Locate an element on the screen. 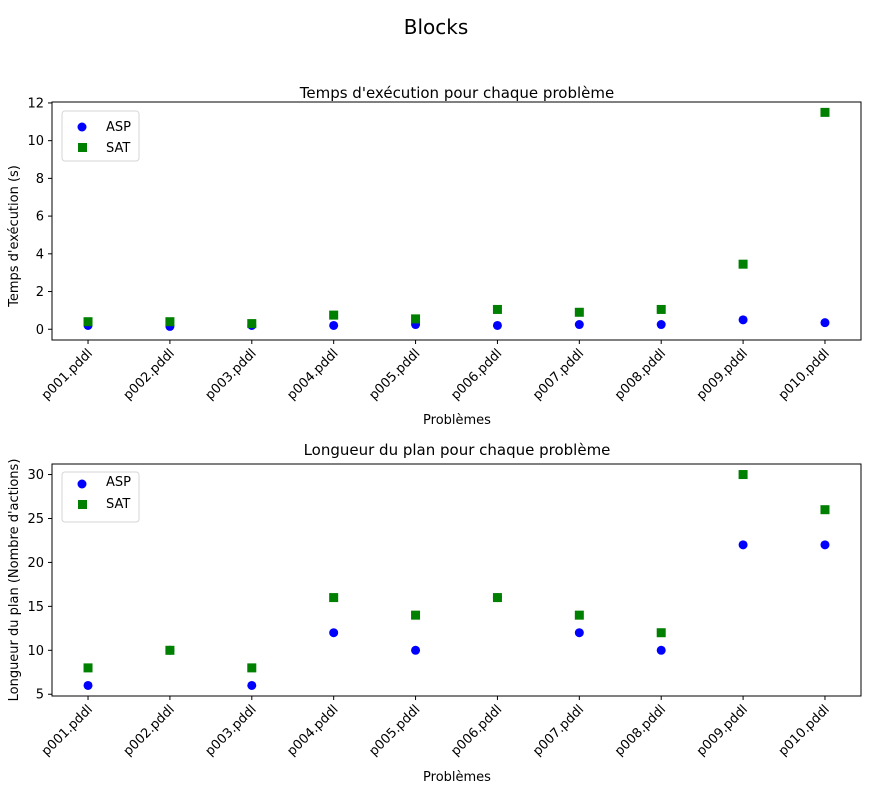  y-axis-label: Longueur du plan (Nombre d'actions) is located at coordinates (14, 580).